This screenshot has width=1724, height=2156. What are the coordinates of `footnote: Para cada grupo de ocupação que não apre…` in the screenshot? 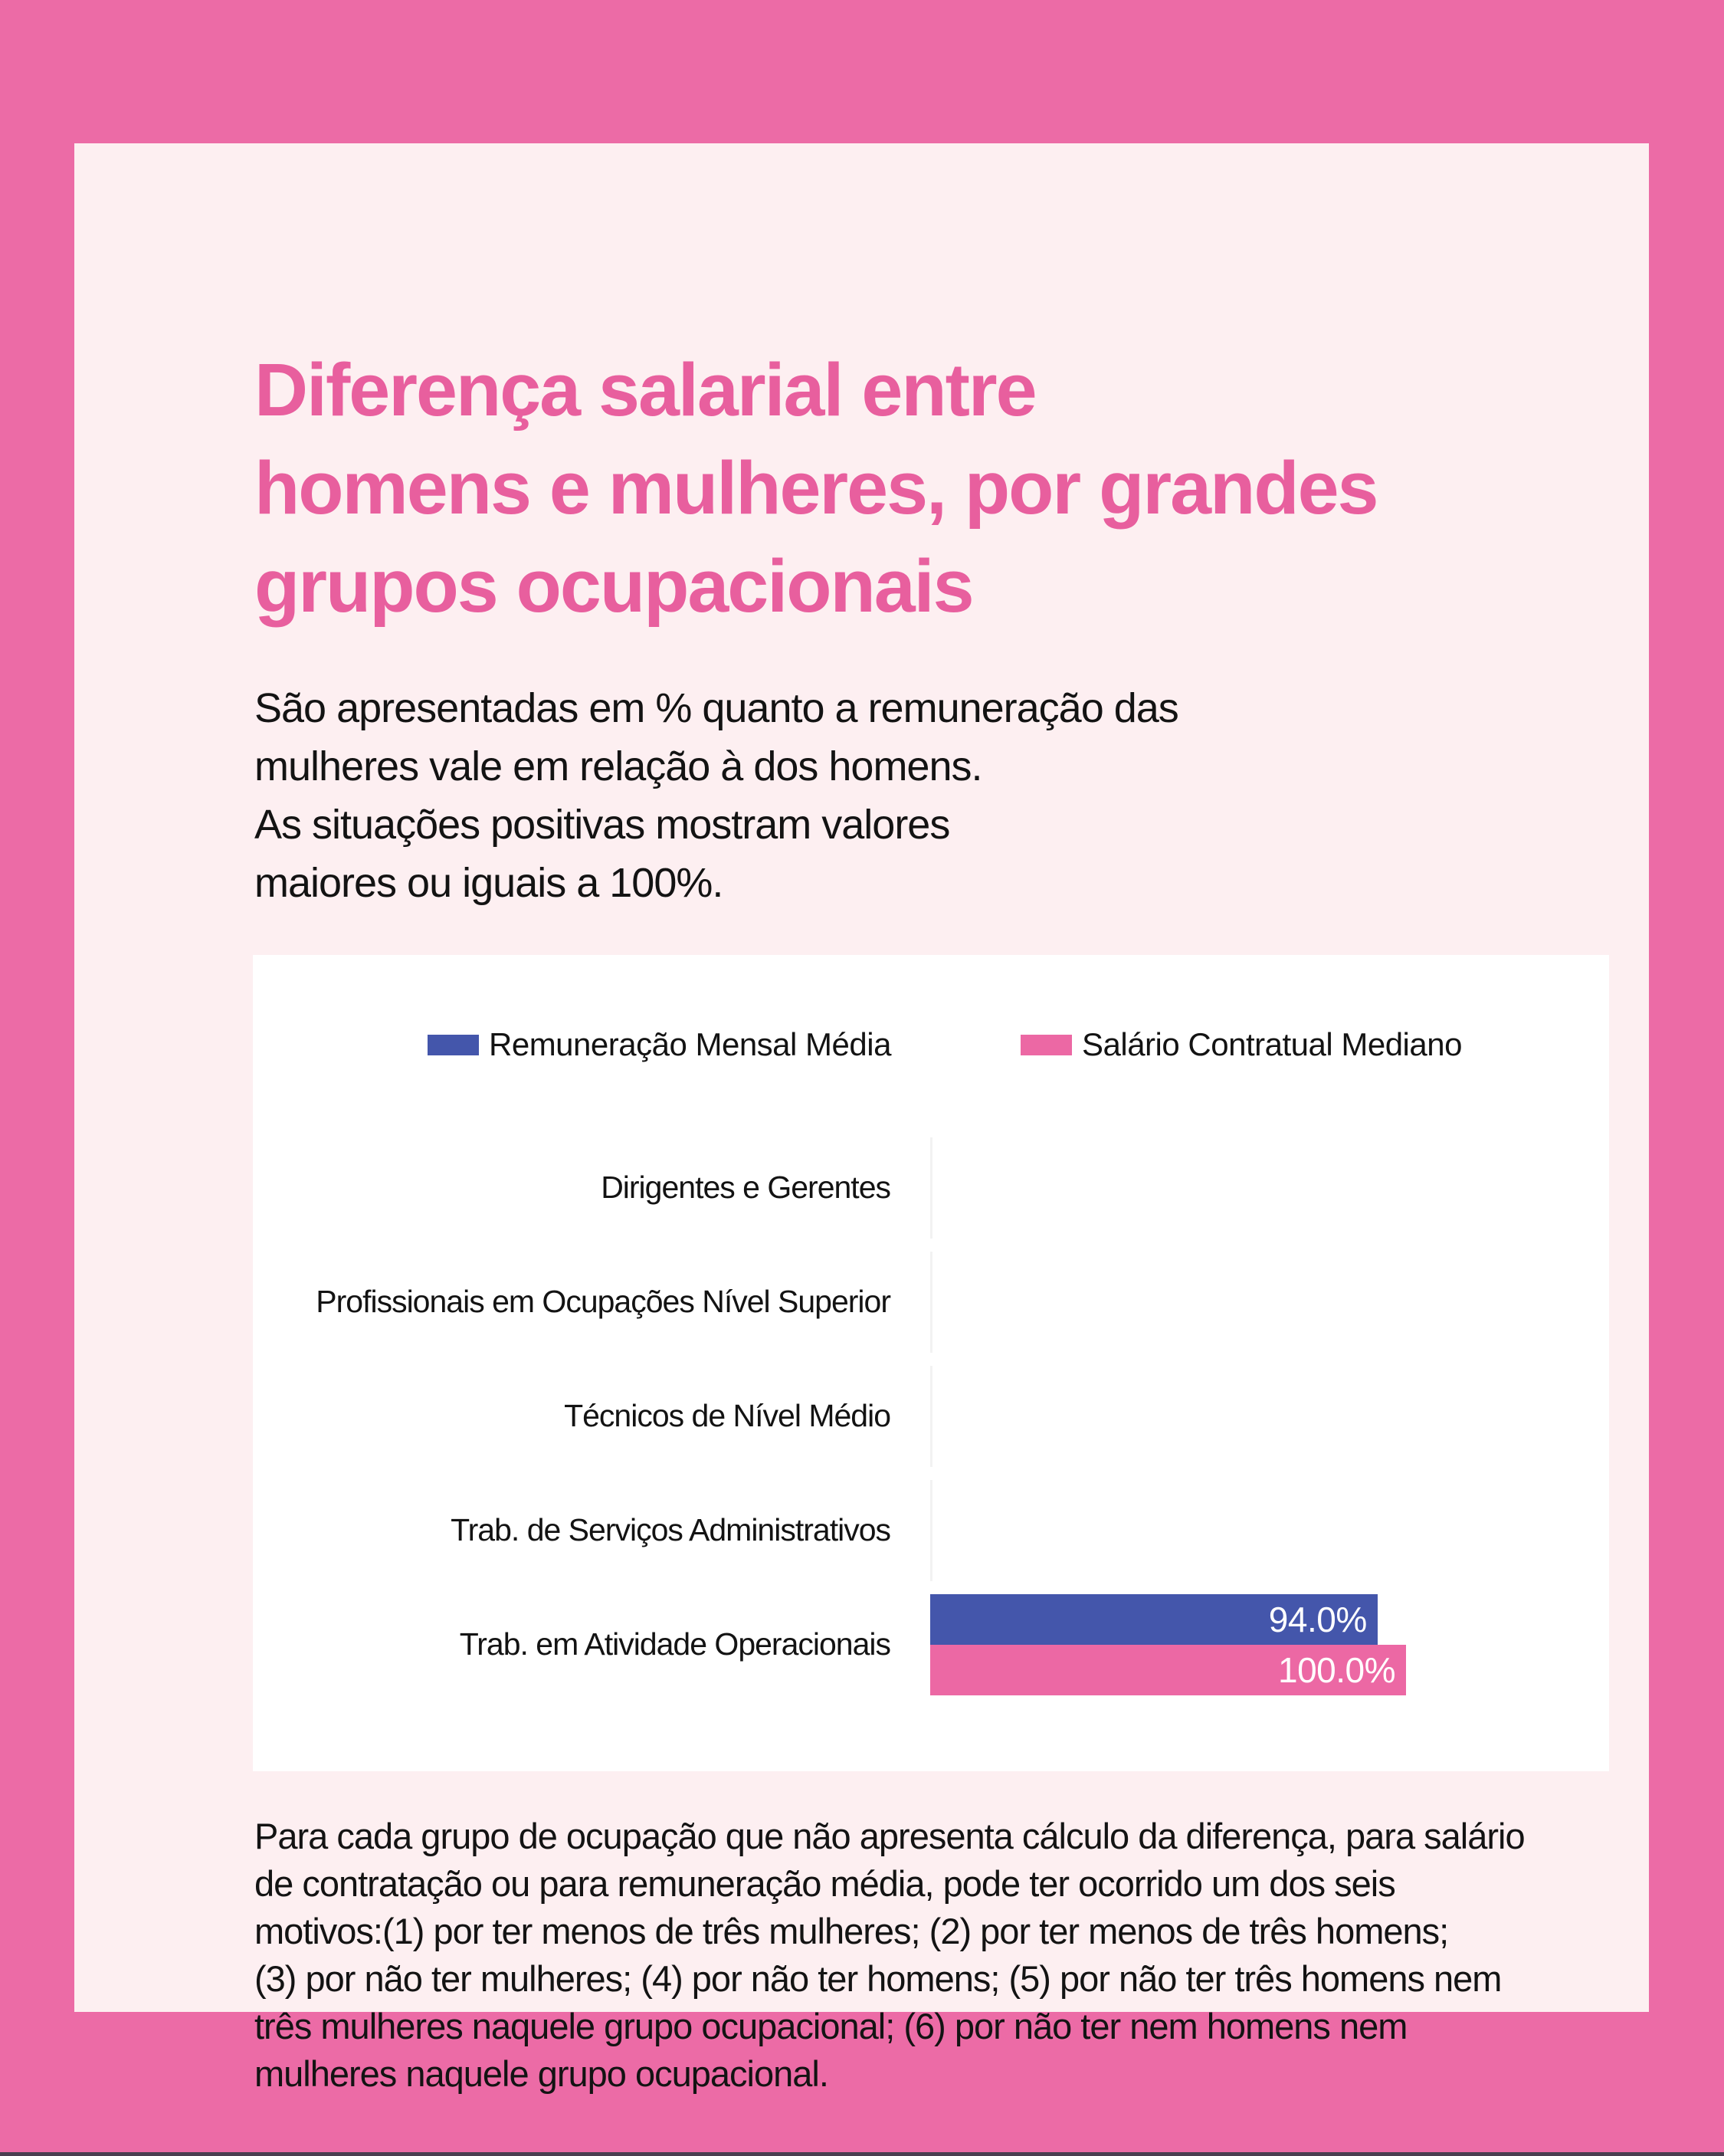 It's located at (890, 1955).